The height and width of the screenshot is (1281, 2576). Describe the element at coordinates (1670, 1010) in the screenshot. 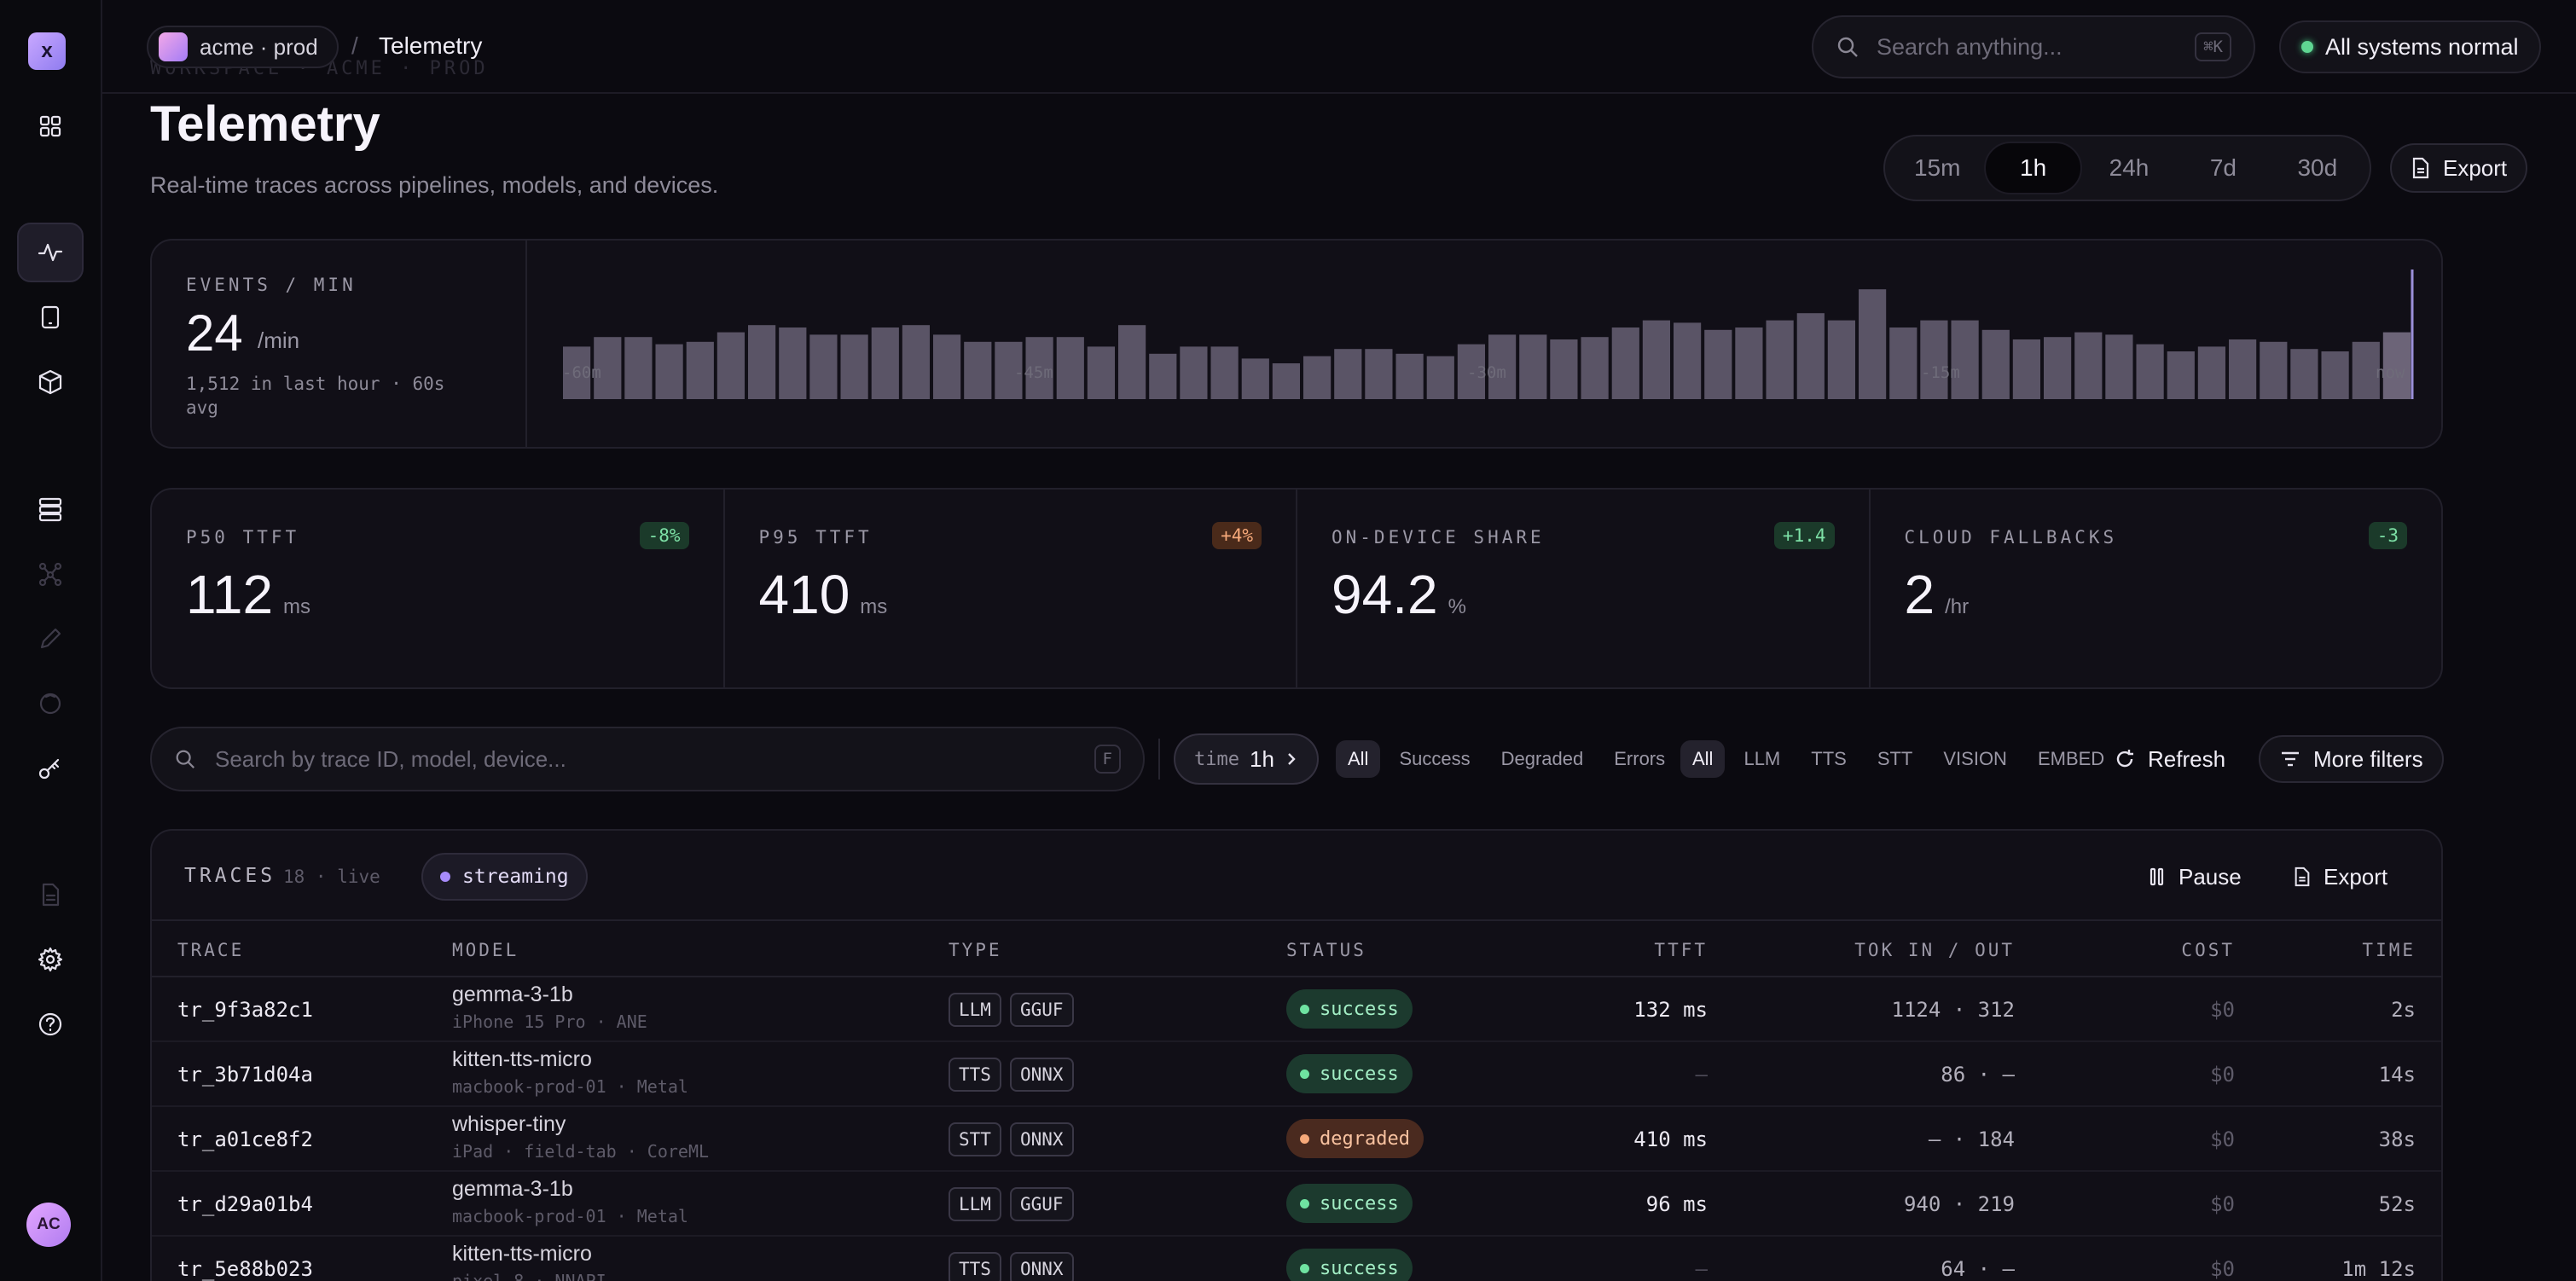

I see `trace-ttft: 132 ms` at that location.